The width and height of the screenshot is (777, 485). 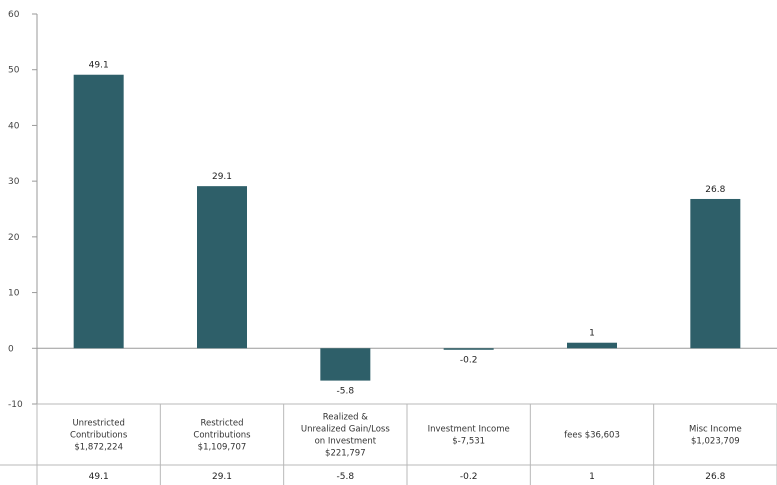 What do you see at coordinates (99, 436) in the screenshot?
I see `category-label: Unrestricted Contributions $1,872,224` at bounding box center [99, 436].